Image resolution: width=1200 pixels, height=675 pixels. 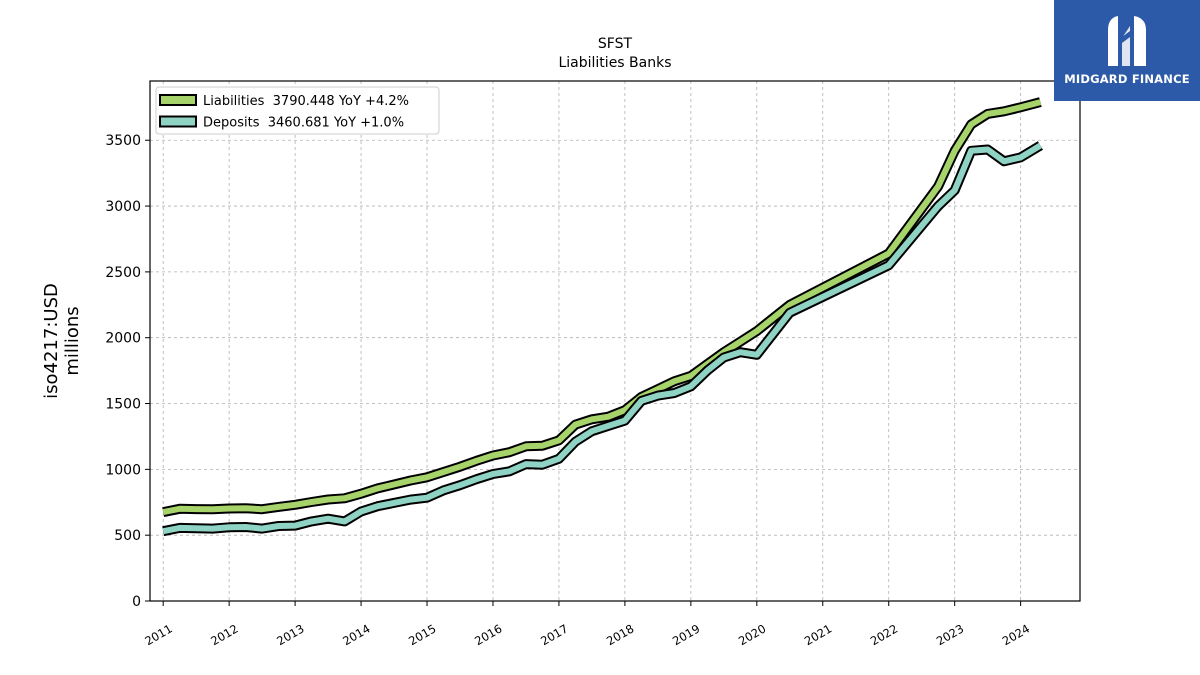 What do you see at coordinates (123, 405) in the screenshot?
I see `y-tick-label: 1500` at bounding box center [123, 405].